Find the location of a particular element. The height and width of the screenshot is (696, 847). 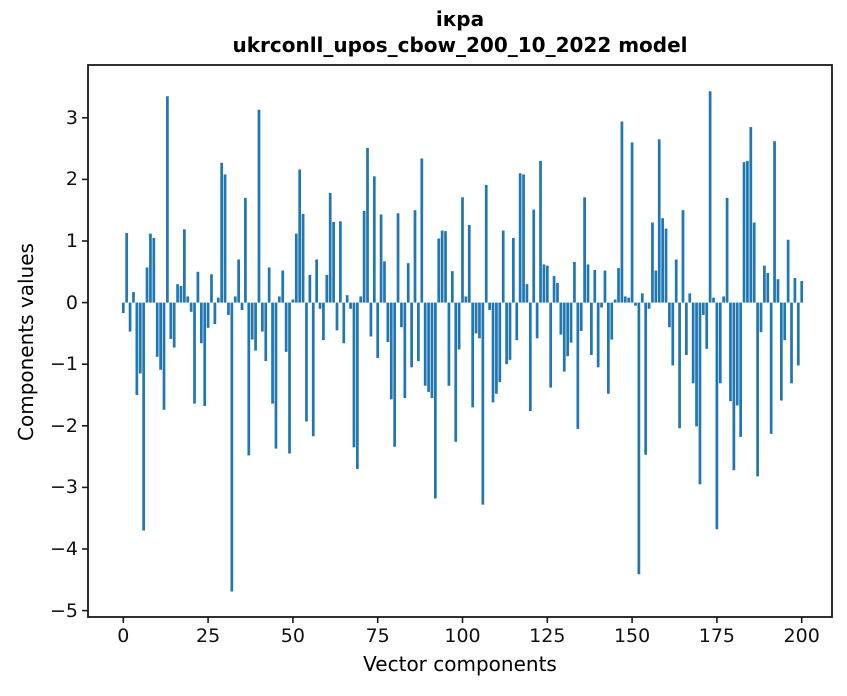

y-tick-label: −3 is located at coordinates (63, 487).